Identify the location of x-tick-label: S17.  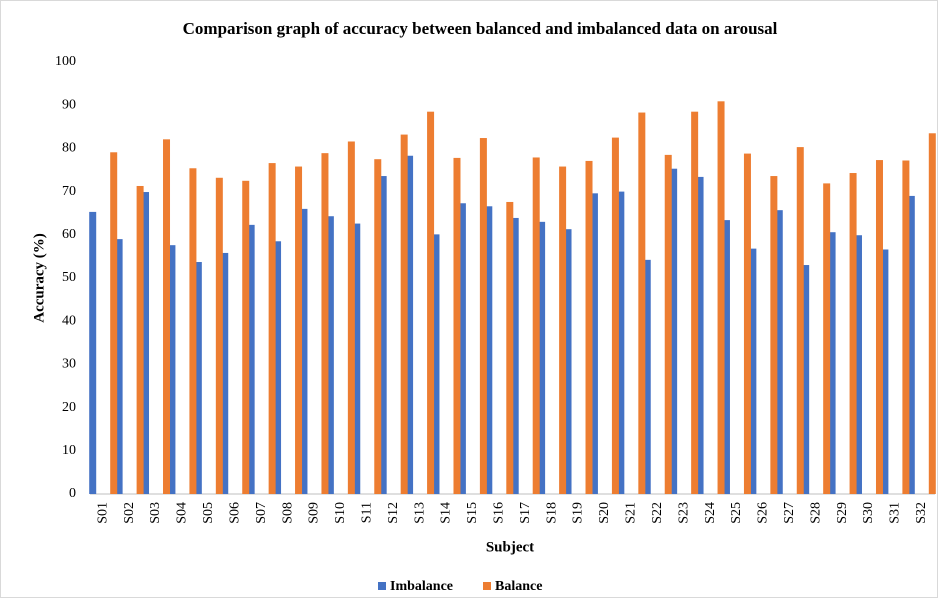
(525, 513).